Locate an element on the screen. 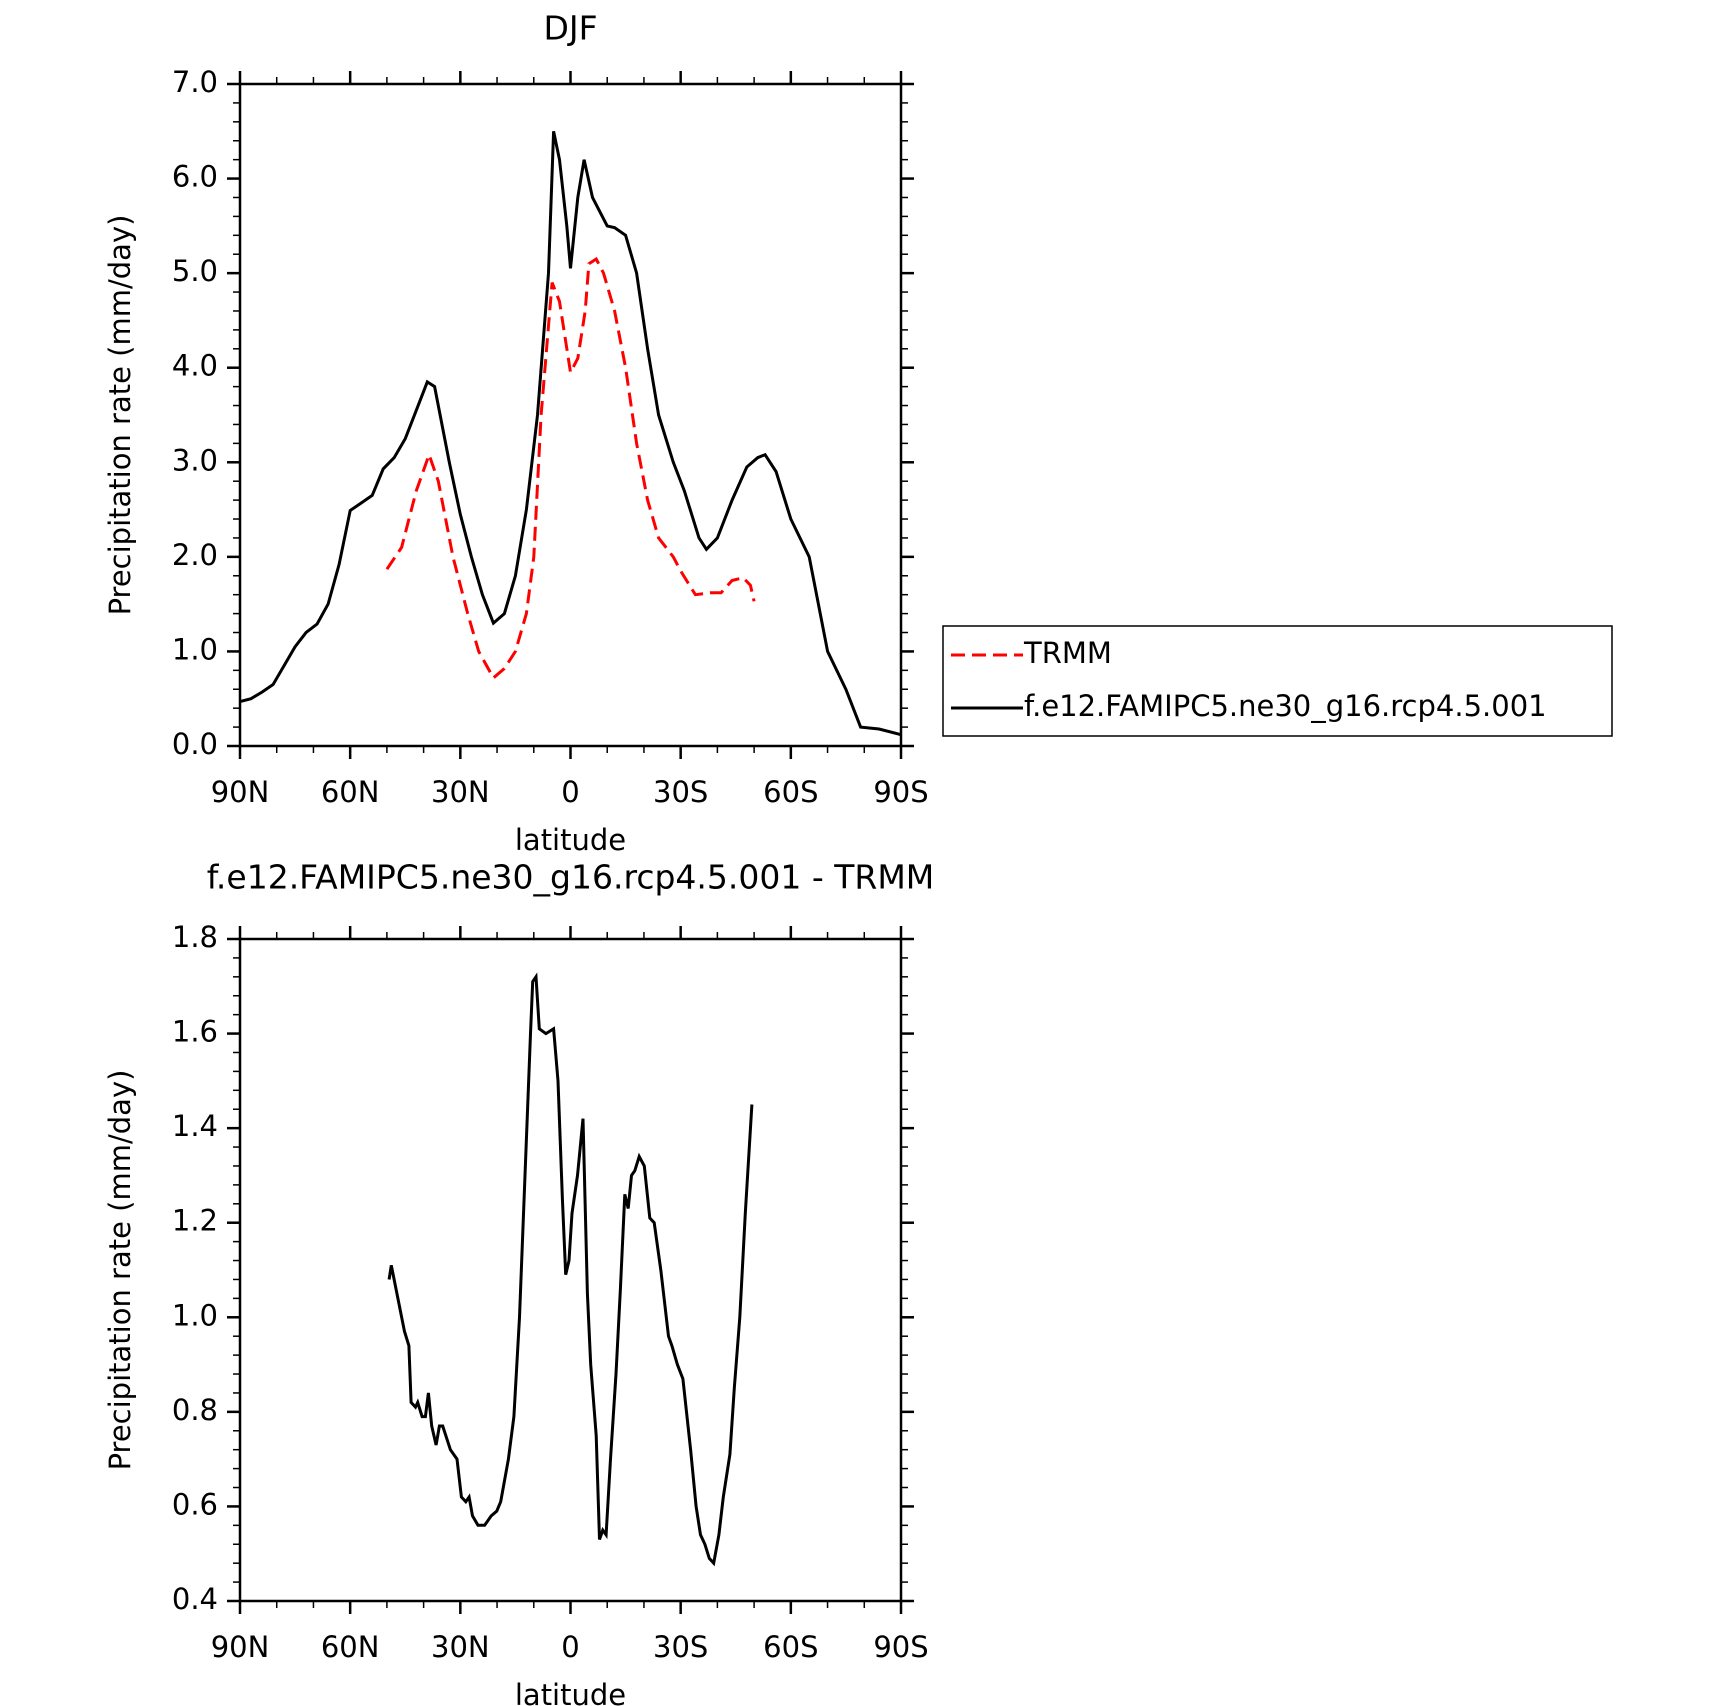  legend: TRMM f.e12.FAMIPC5.ne30_g16.rcp4.5.001 is located at coordinates (1277, 681).